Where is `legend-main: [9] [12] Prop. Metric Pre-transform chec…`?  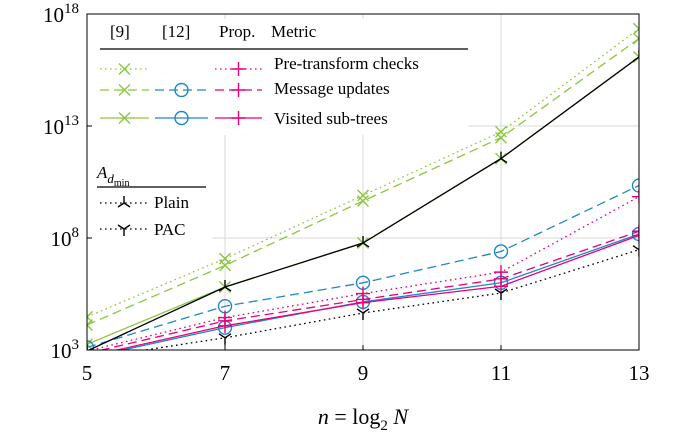
legend-main: [9] [12] Prop. Metric Pre-transform chec… is located at coordinates (280, 77).